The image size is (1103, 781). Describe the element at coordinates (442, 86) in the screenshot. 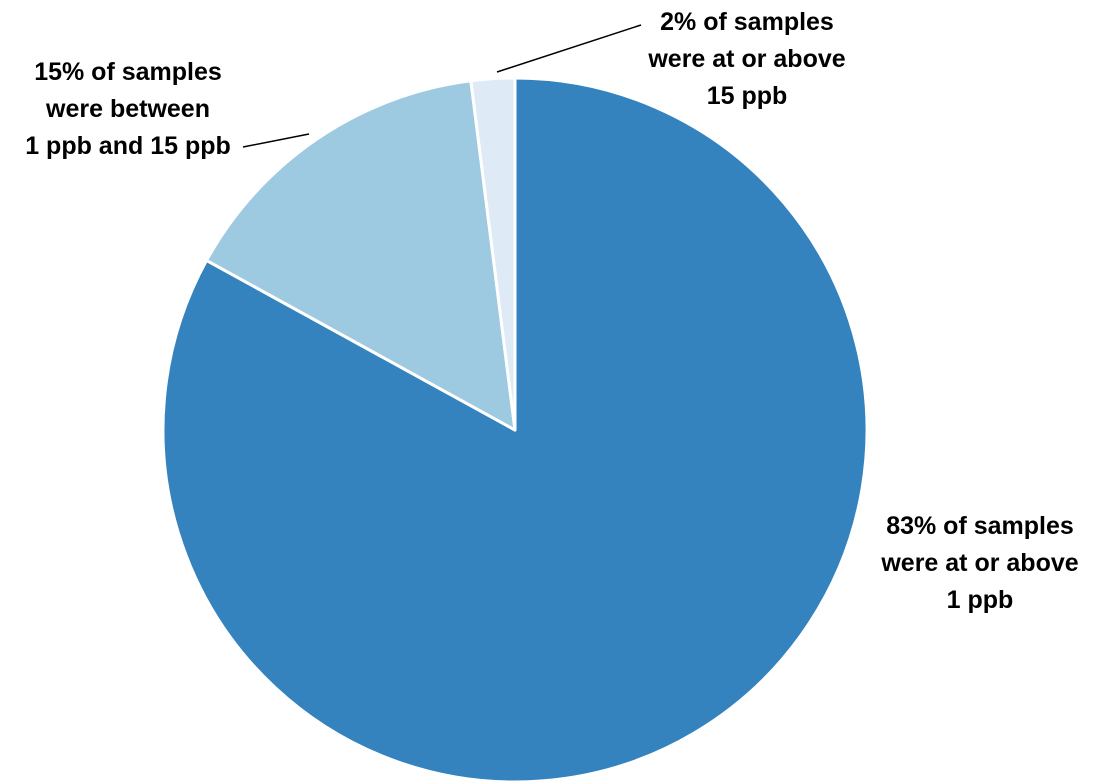

I see `leader-lines` at that location.